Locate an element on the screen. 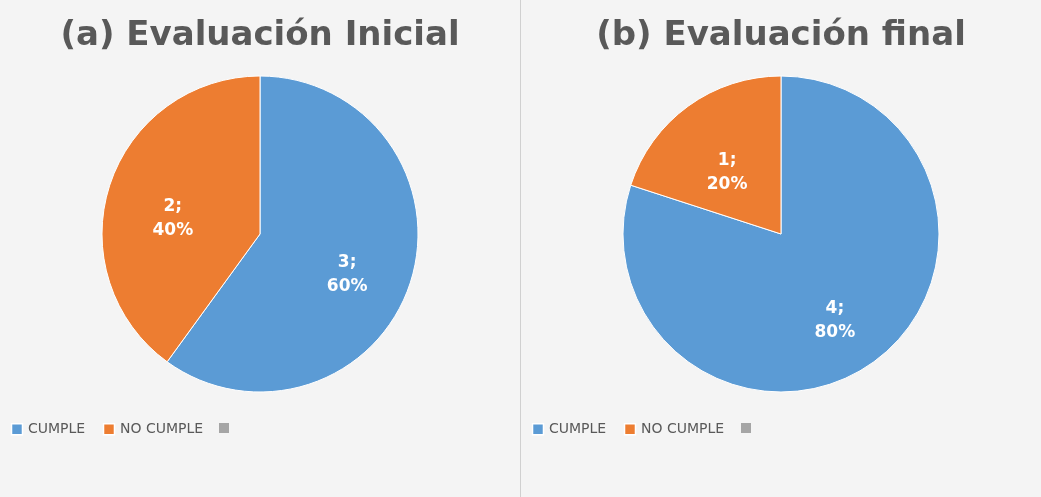 This screenshot has height=497, width=1041. data-label: 4; 80% is located at coordinates (835, 319).